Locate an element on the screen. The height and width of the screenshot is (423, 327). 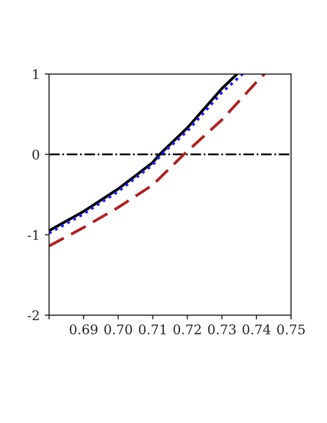
x-tick-label: 0.74 is located at coordinates (256, 329).